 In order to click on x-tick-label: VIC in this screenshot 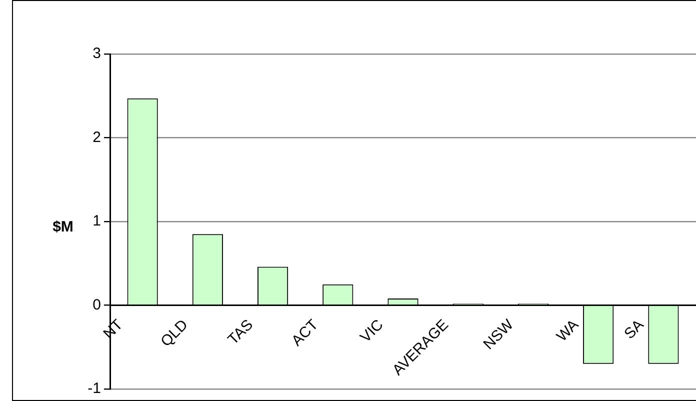, I will do `click(372, 331)`.